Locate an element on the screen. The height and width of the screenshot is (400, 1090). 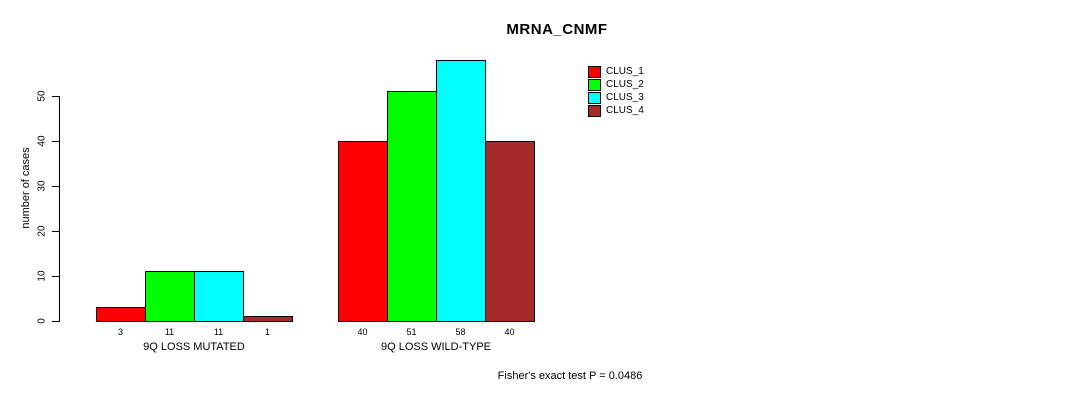
legend-label: CLUS_3 is located at coordinates (625, 97).